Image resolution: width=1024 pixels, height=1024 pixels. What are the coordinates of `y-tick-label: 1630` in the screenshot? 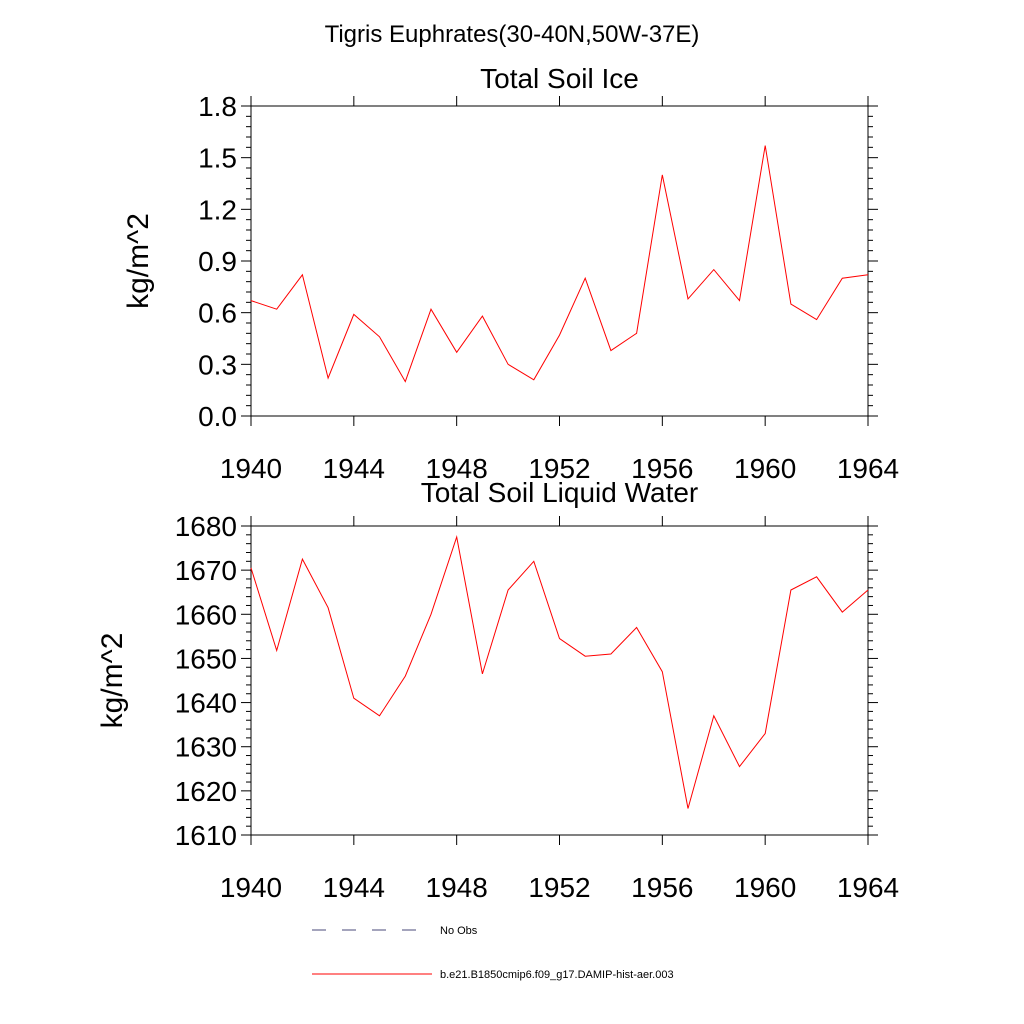 It's located at (206, 747).